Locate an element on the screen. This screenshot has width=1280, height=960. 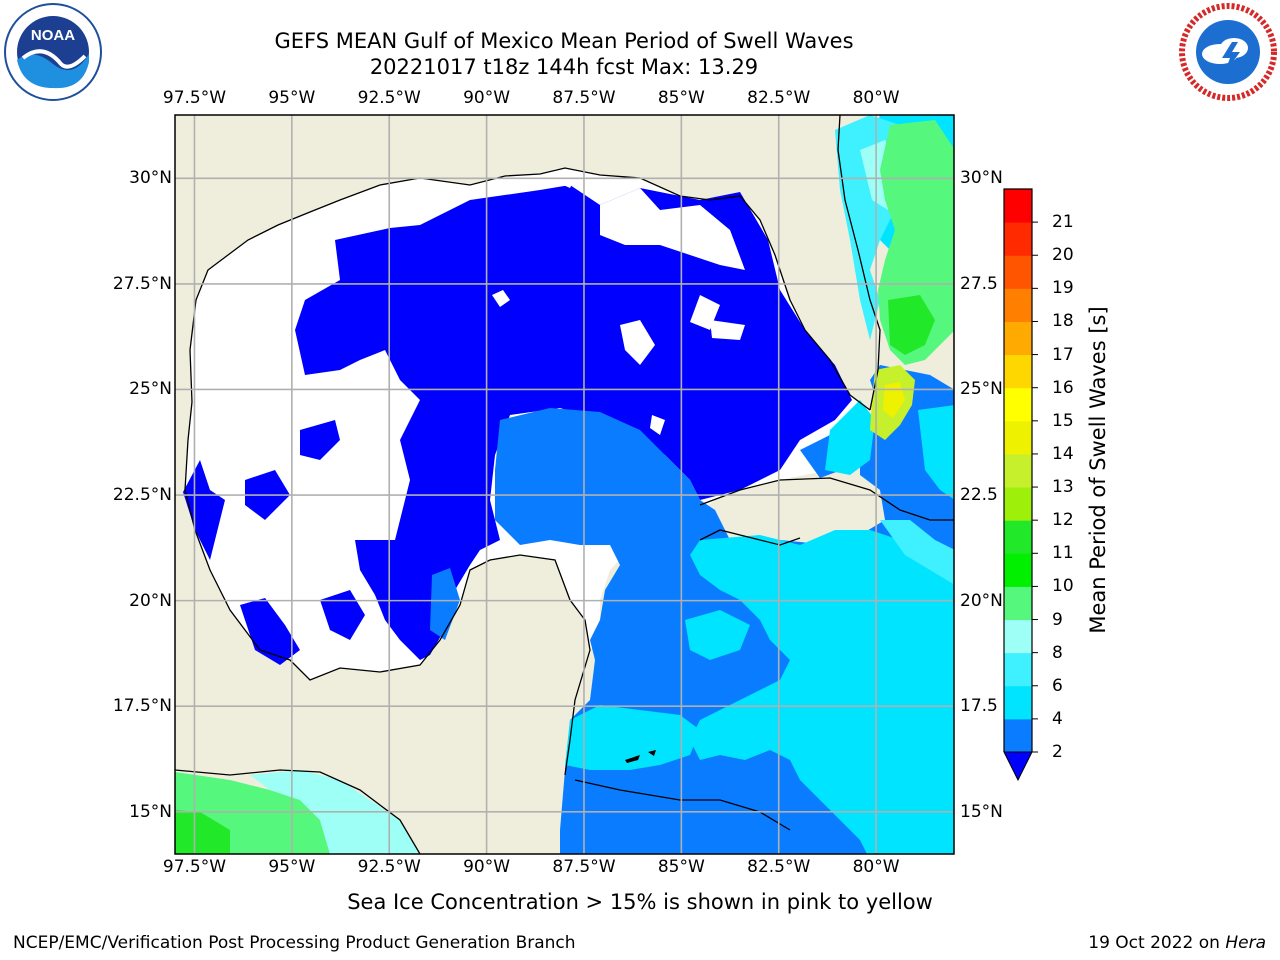
lat-label-left: 30°N is located at coordinates (150, 178).